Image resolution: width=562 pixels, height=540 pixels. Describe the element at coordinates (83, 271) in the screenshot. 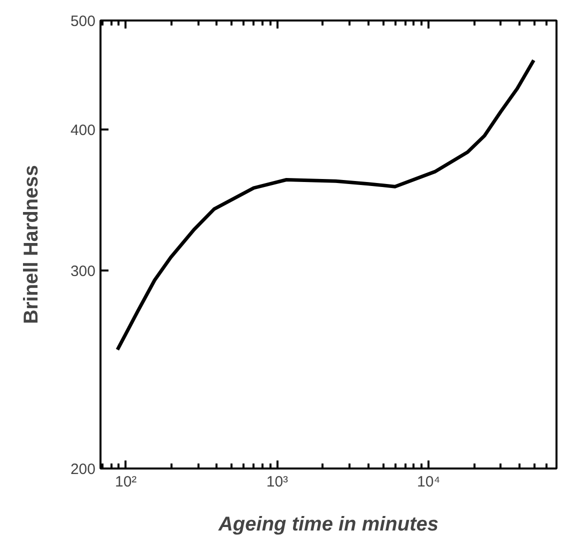

I see `y-tick-label: 300` at that location.